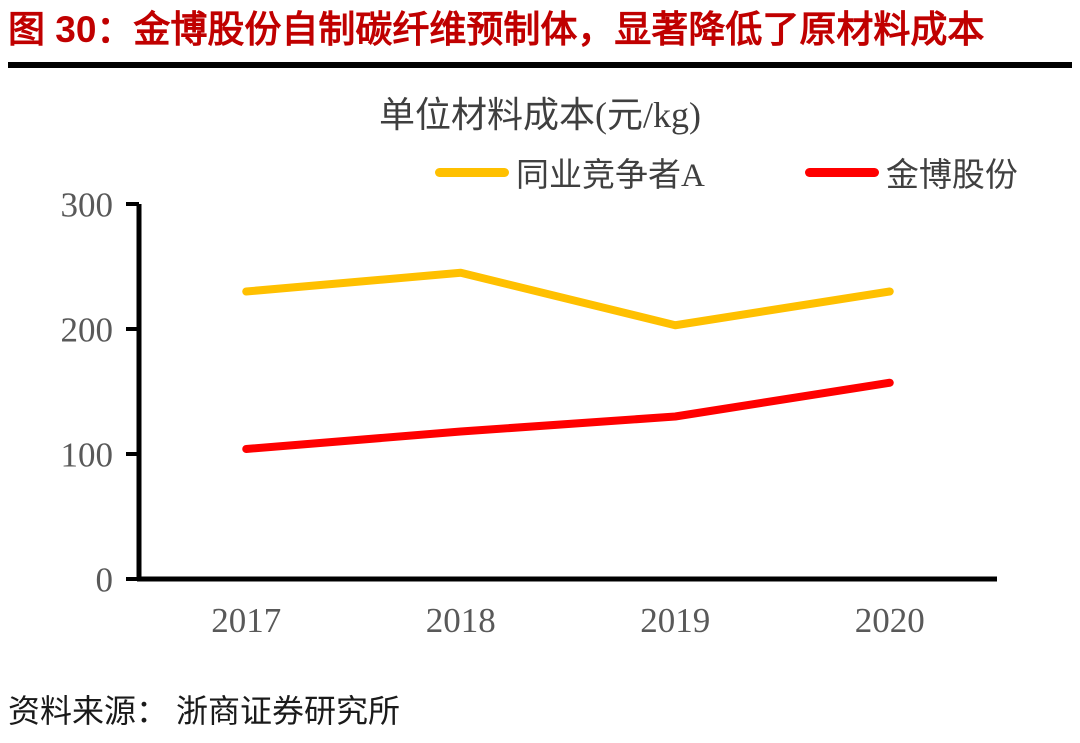  What do you see at coordinates (87, 455) in the screenshot?
I see `y-tick-label: 100` at bounding box center [87, 455].